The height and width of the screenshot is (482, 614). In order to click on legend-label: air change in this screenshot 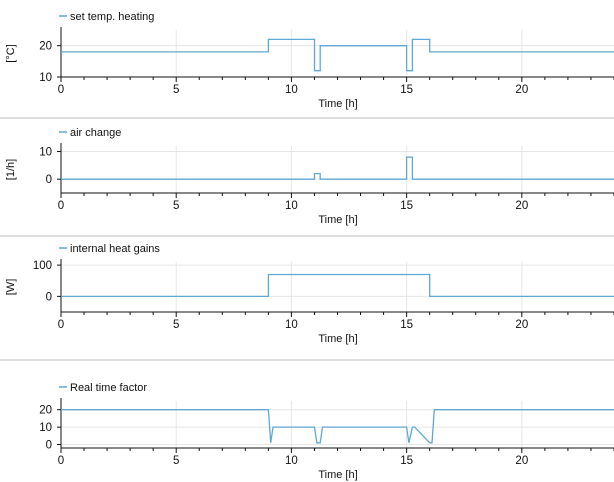, I will do `click(95, 133)`.